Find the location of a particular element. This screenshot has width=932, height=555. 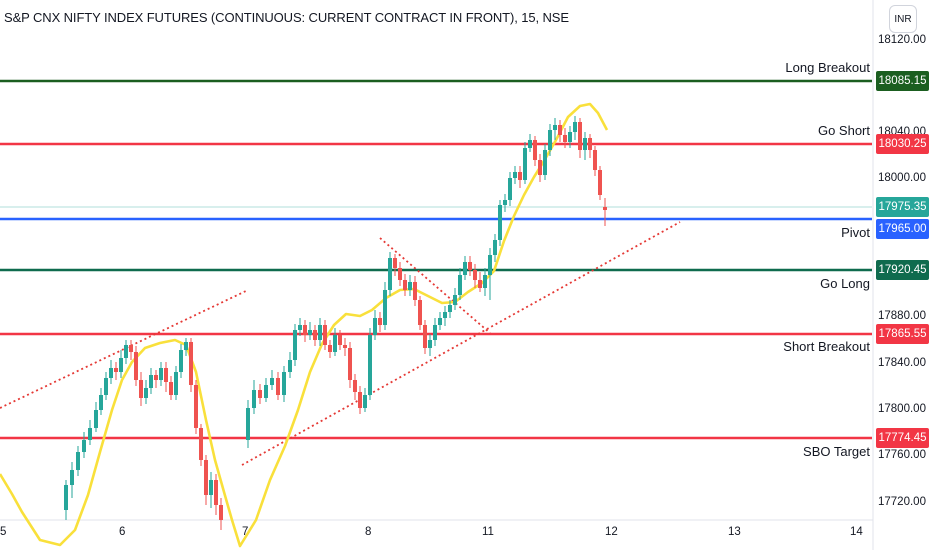

time-tick: 5 is located at coordinates (3, 532).